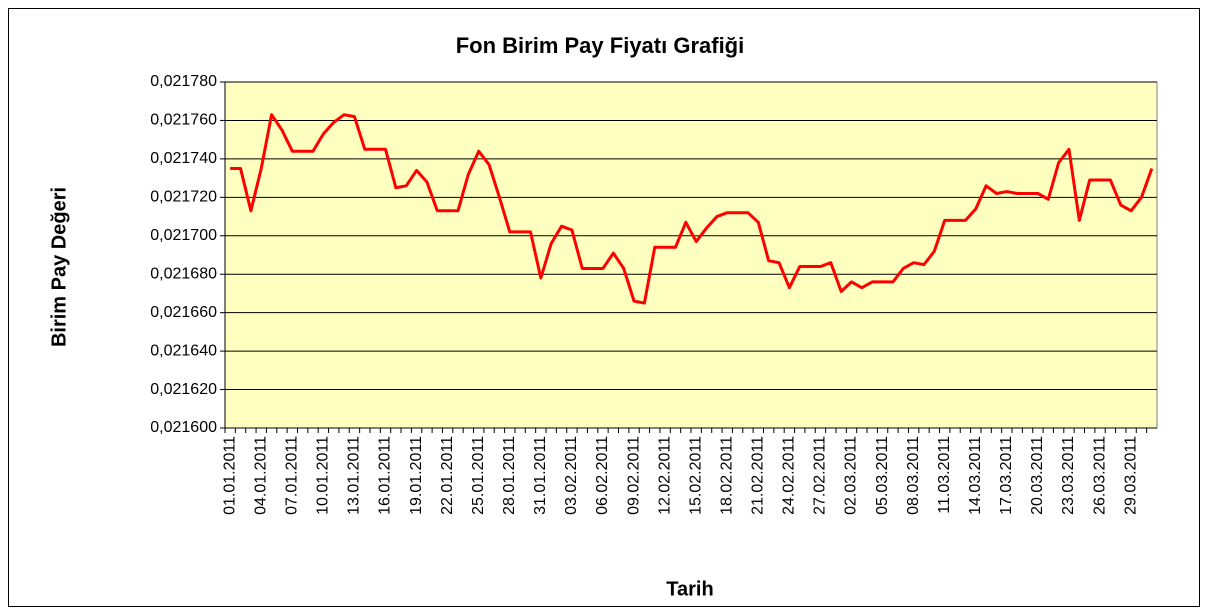  Describe the element at coordinates (354, 475) in the screenshot. I see `x-tick-label: 13.01.2011` at that location.